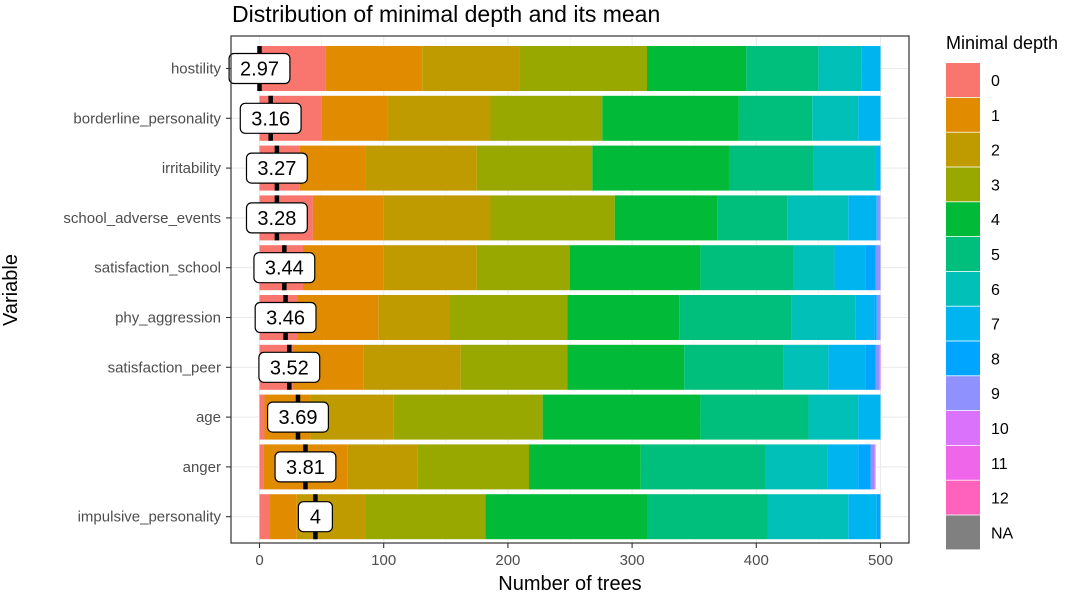 The height and width of the screenshot is (602, 1080). What do you see at coordinates (142, 218) in the screenshot?
I see `y-tick-label: school_adverse_events` at bounding box center [142, 218].